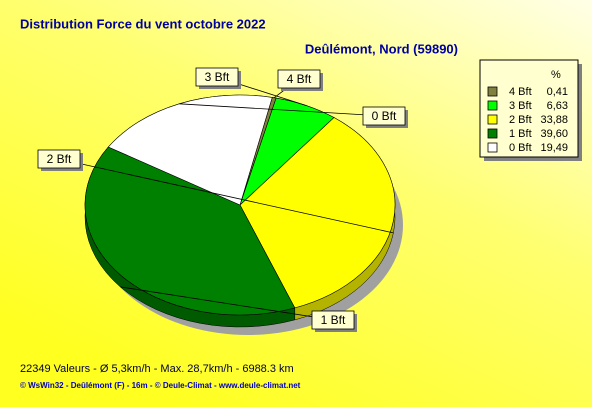 This screenshot has height=407, width=592. Describe the element at coordinates (520, 134) in the screenshot. I see `legend-label: 1 Bft` at that location.